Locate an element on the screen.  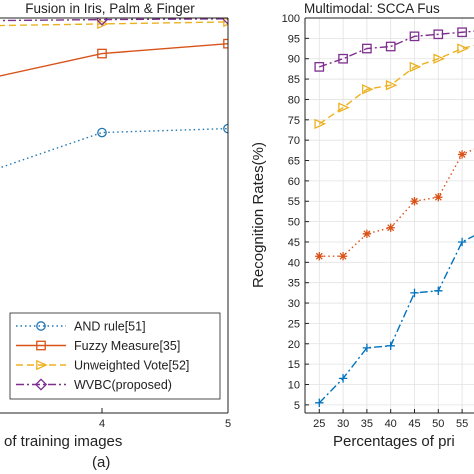
right-x-tick-label: 35 is located at coordinates (367, 424).